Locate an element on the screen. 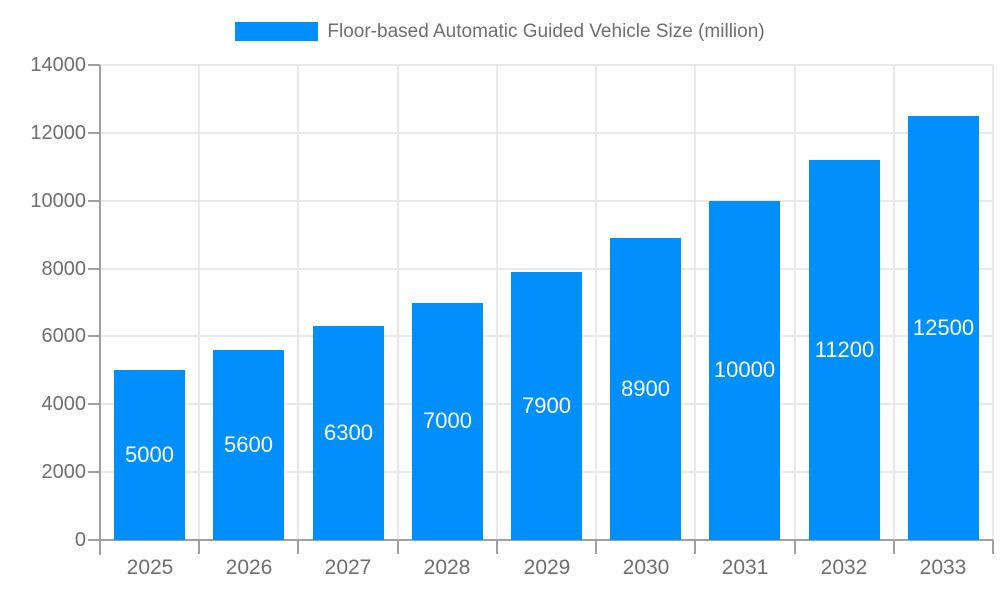 The height and width of the screenshot is (600, 1000). bar-value-label: 11200 is located at coordinates (844, 349).